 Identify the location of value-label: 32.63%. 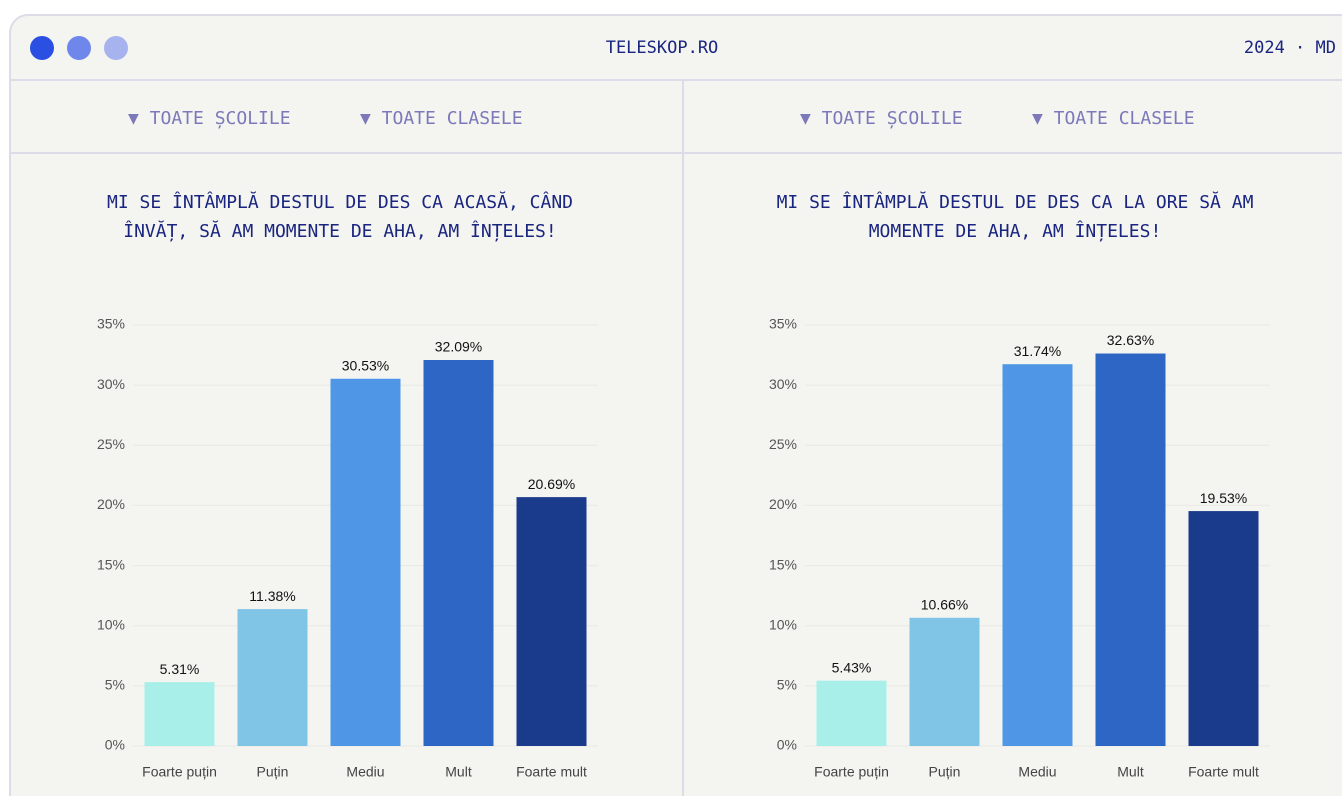
(1130, 340).